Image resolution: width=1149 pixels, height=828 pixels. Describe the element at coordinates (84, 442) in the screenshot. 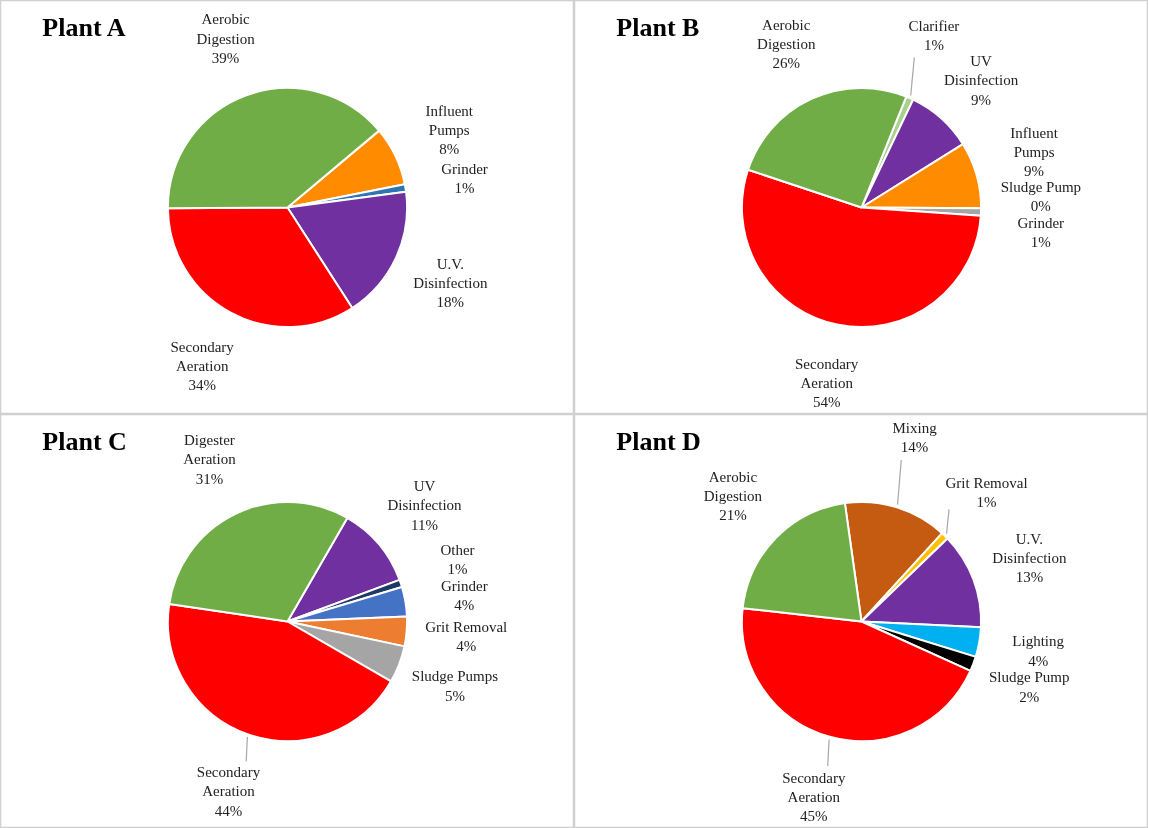

I see `chart-title: Plant C` at that location.